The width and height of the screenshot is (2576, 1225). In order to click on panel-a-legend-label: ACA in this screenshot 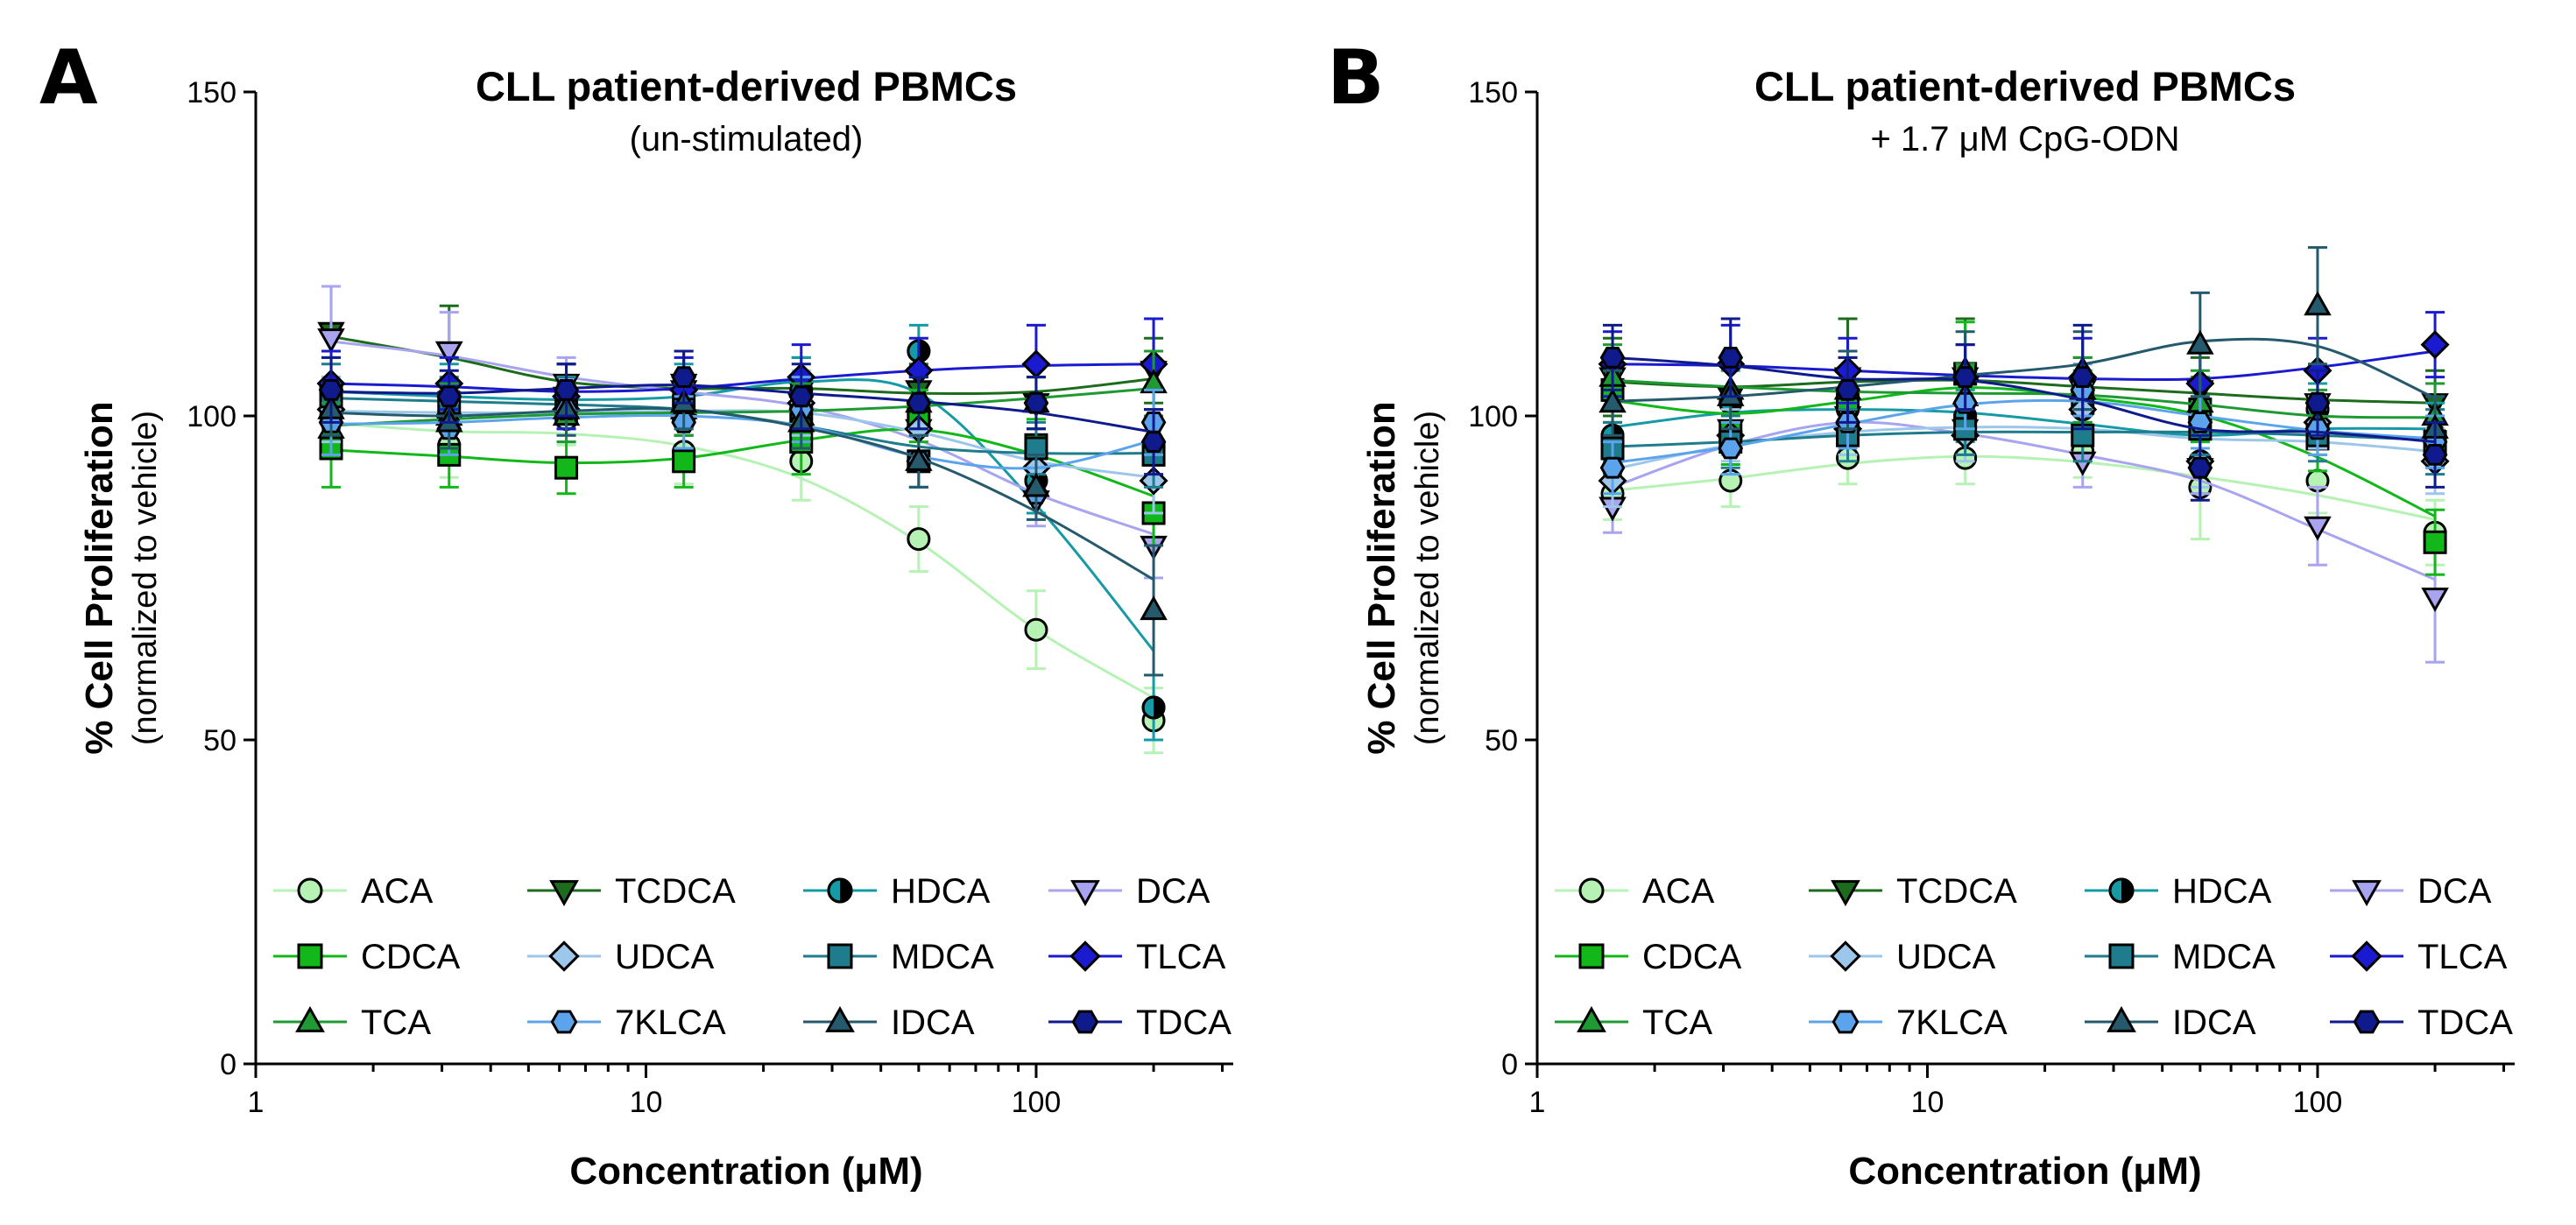, I will do `click(398, 891)`.